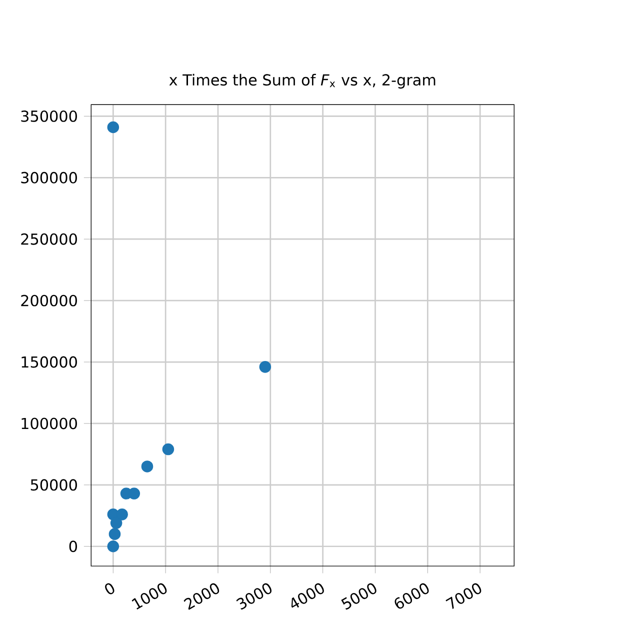 Image resolution: width=628 pixels, height=638 pixels. Describe the element at coordinates (53, 485) in the screenshot. I see `y-tick-label: 50000` at that location.